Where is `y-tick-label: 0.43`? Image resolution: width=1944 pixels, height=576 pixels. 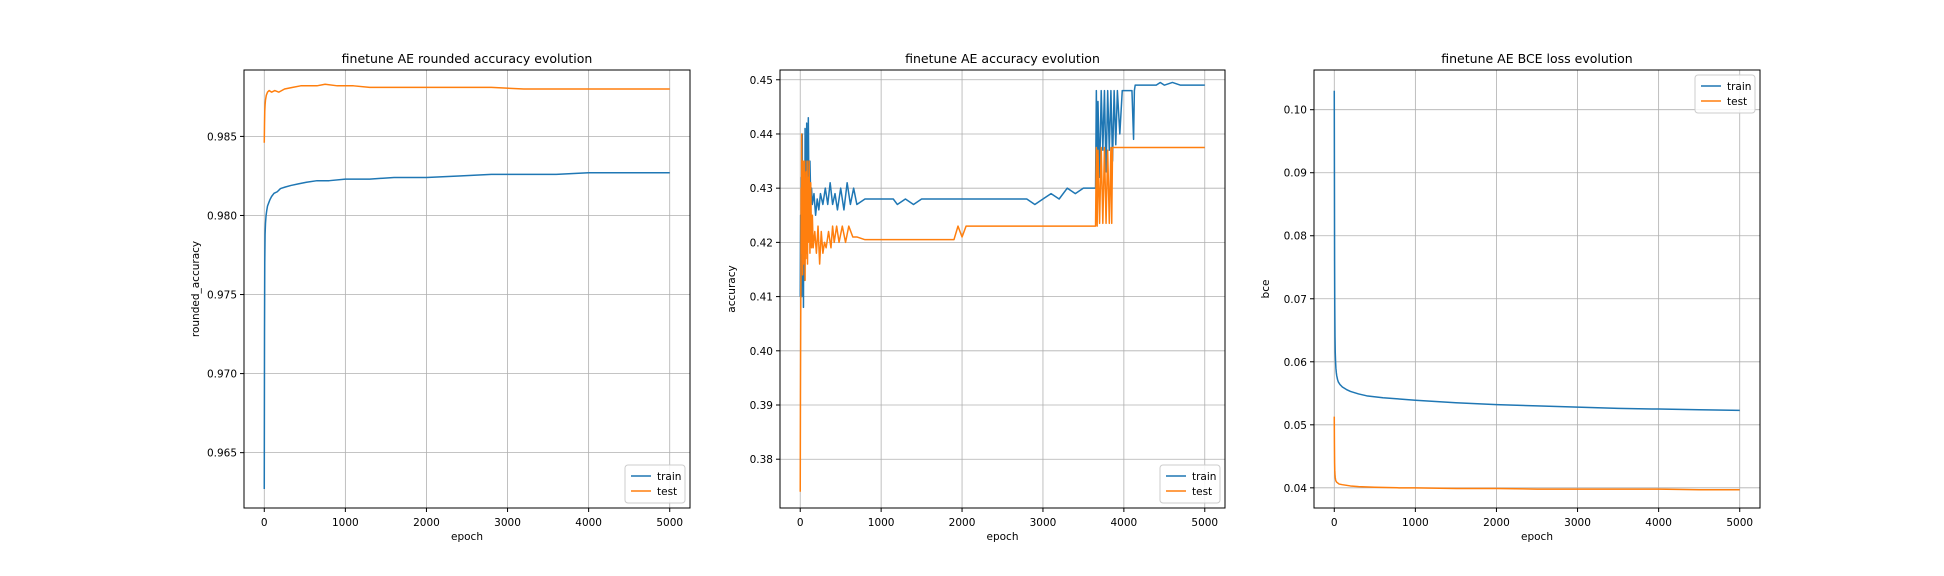 y-tick-label: 0.43 is located at coordinates (761, 189).